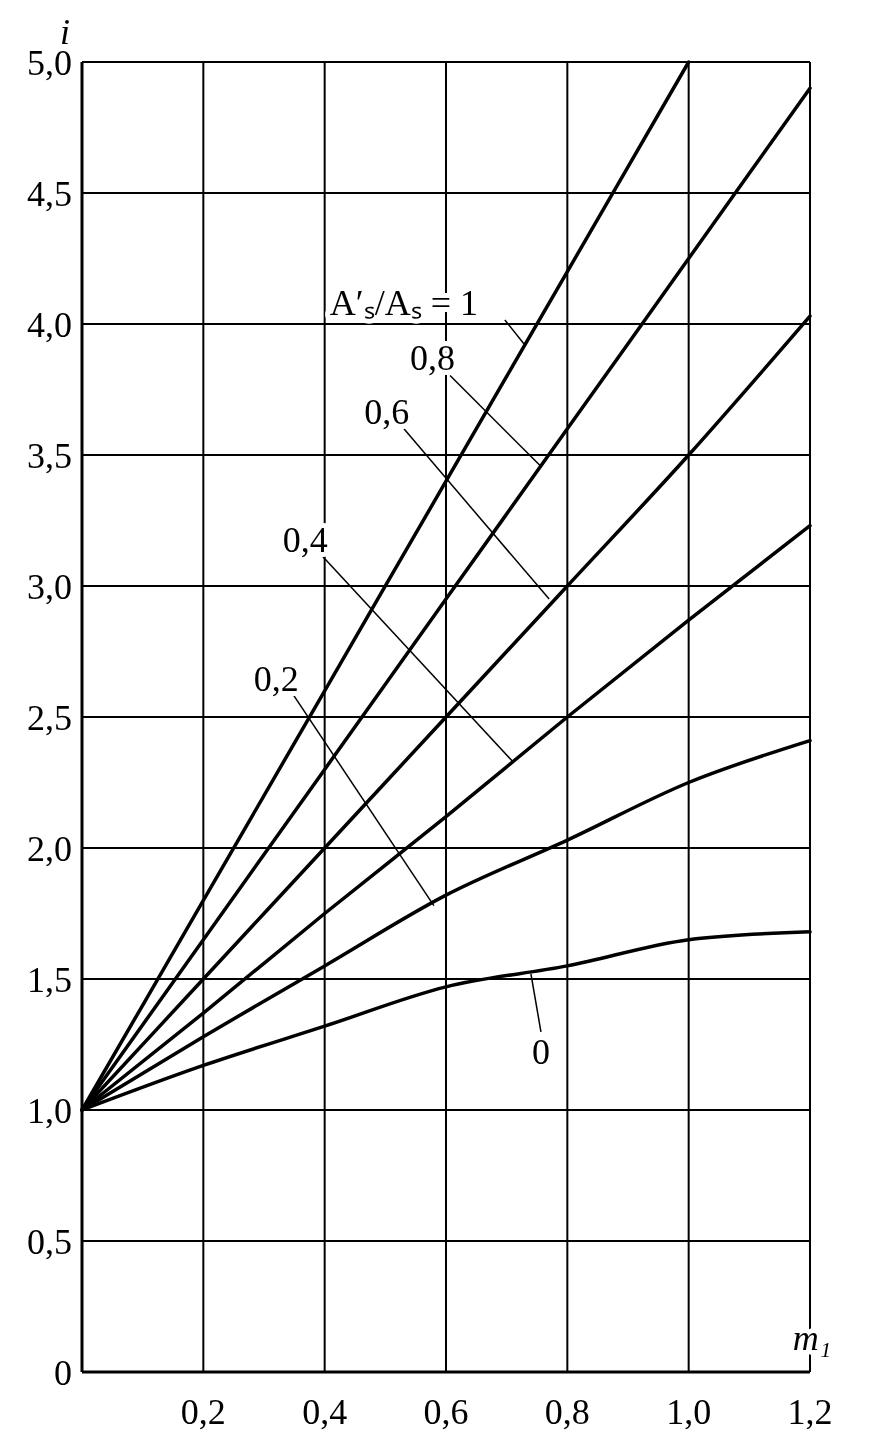  Describe the element at coordinates (203, 1412) in the screenshot. I see `x-tick-label: 0,2` at that location.